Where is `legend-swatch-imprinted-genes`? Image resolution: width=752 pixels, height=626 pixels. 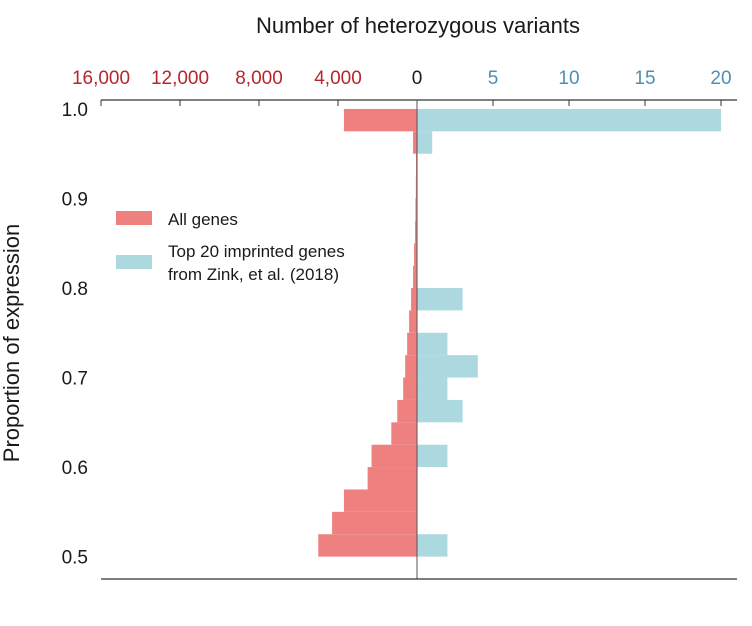 legend-swatch-imprinted-genes is located at coordinates (134, 262).